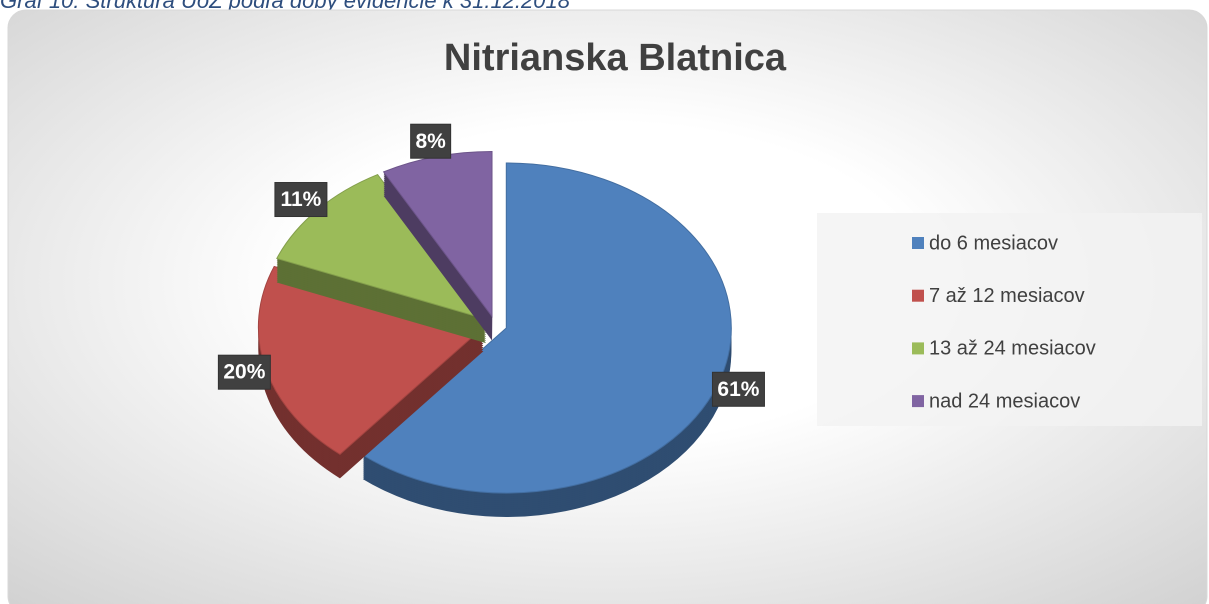  I want to click on legend-label: 7 až 12 mesiacov, so click(1007, 296).